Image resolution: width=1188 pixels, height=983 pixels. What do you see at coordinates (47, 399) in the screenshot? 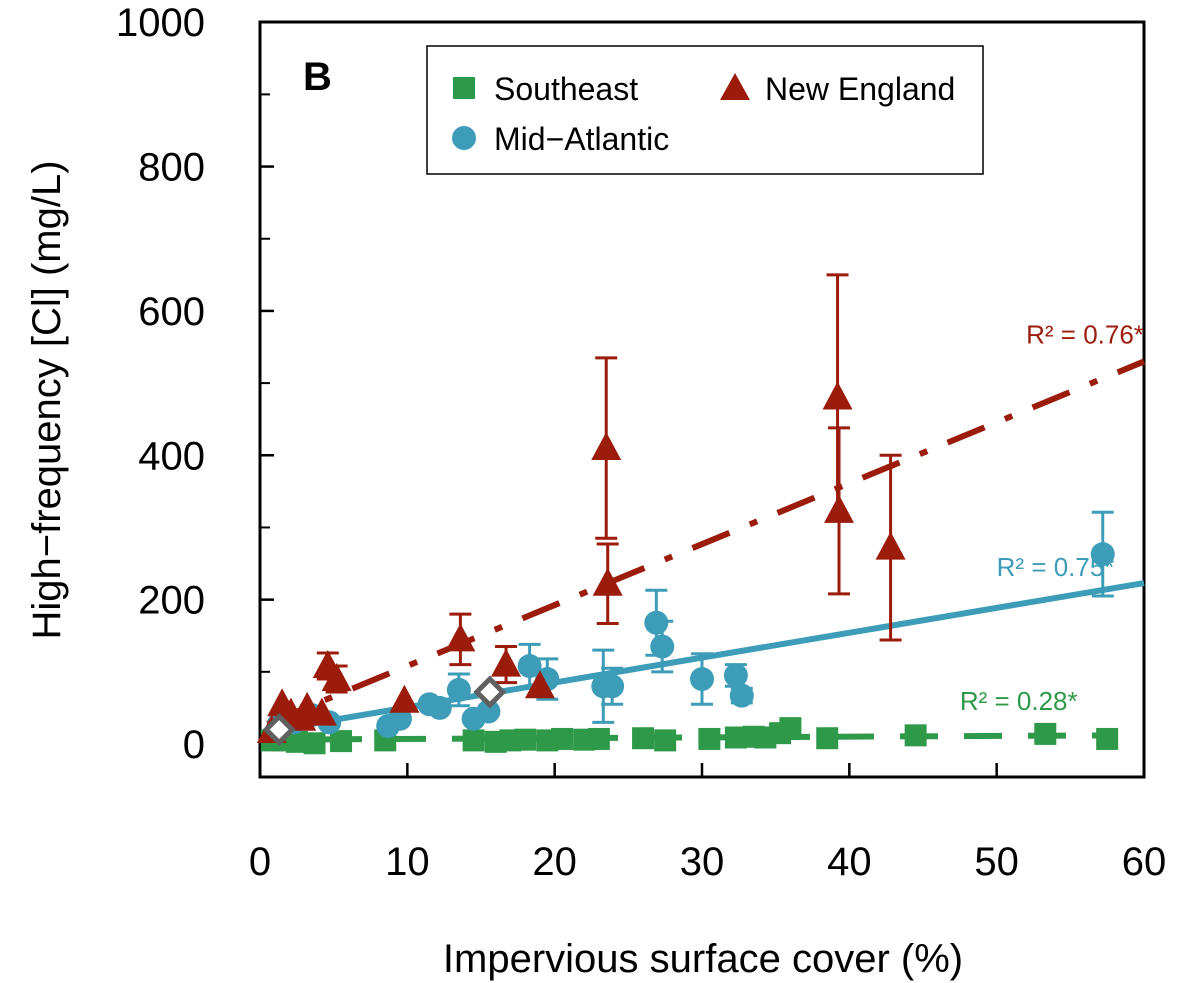
I see `y-axis-title: High−frequency [Cl] (mg/L)` at bounding box center [47, 399].